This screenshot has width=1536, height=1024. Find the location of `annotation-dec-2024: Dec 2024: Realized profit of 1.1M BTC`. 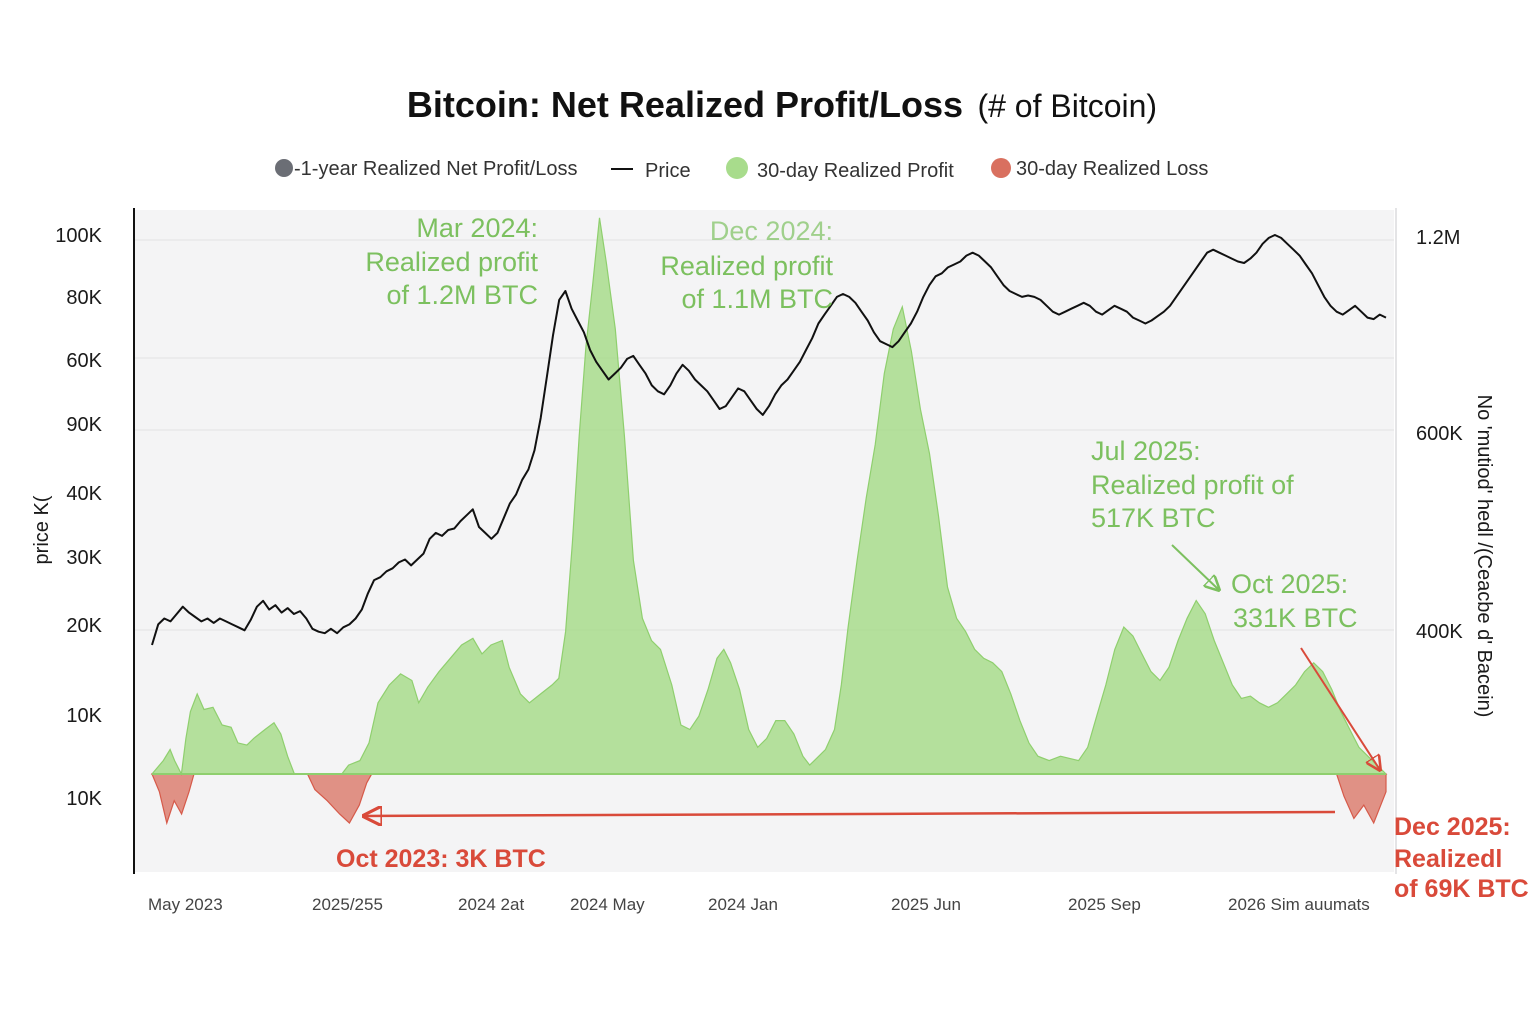

annotation-dec-2024: Dec 2024: Realized profit of 1.1M BTC is located at coordinates (746, 265).